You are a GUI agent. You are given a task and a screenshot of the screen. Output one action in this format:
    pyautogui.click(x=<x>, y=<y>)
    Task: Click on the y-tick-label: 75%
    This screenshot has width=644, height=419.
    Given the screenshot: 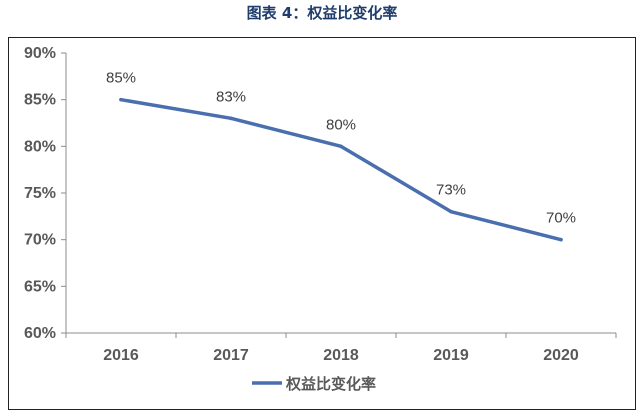 What is the action you would take?
    pyautogui.click(x=40, y=193)
    